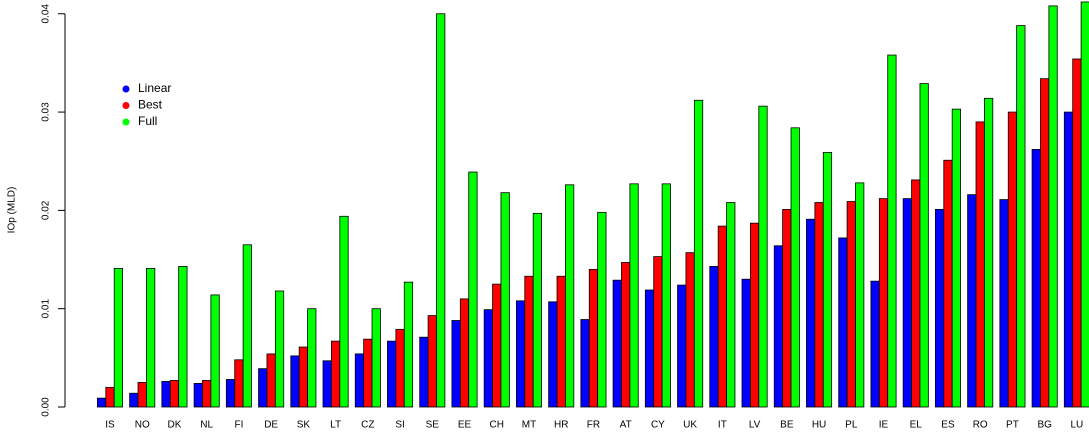  I want to click on x-tick-label: PT, so click(1012, 425).